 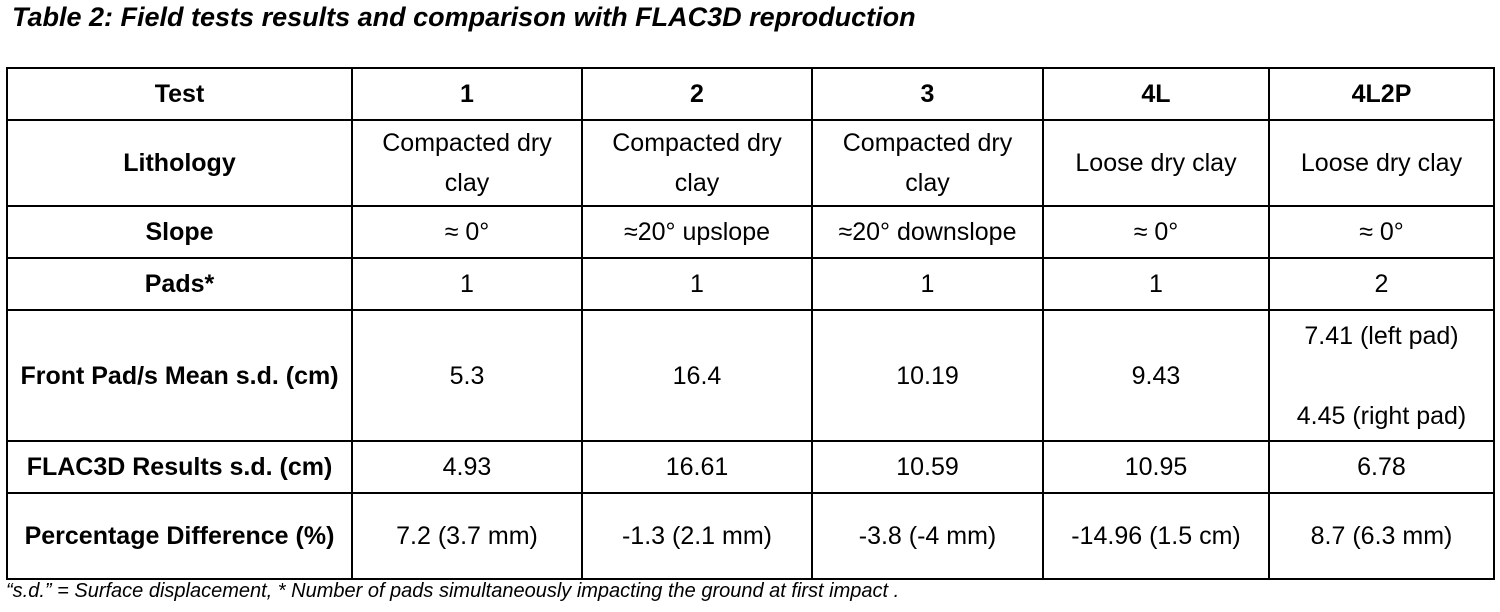 I want to click on left-pad-value: 7.41 (left pad), so click(x=1381, y=335).